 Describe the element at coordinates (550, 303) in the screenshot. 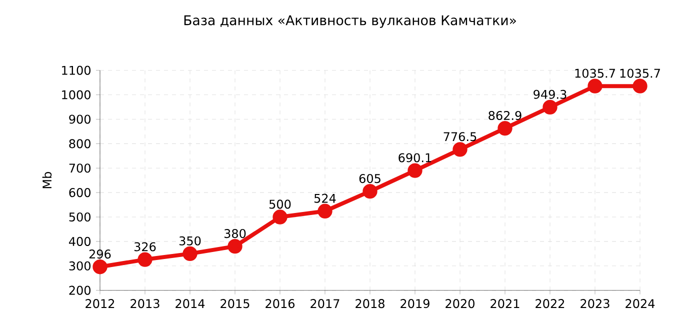

I see `x-tick-label: 2022` at that location.